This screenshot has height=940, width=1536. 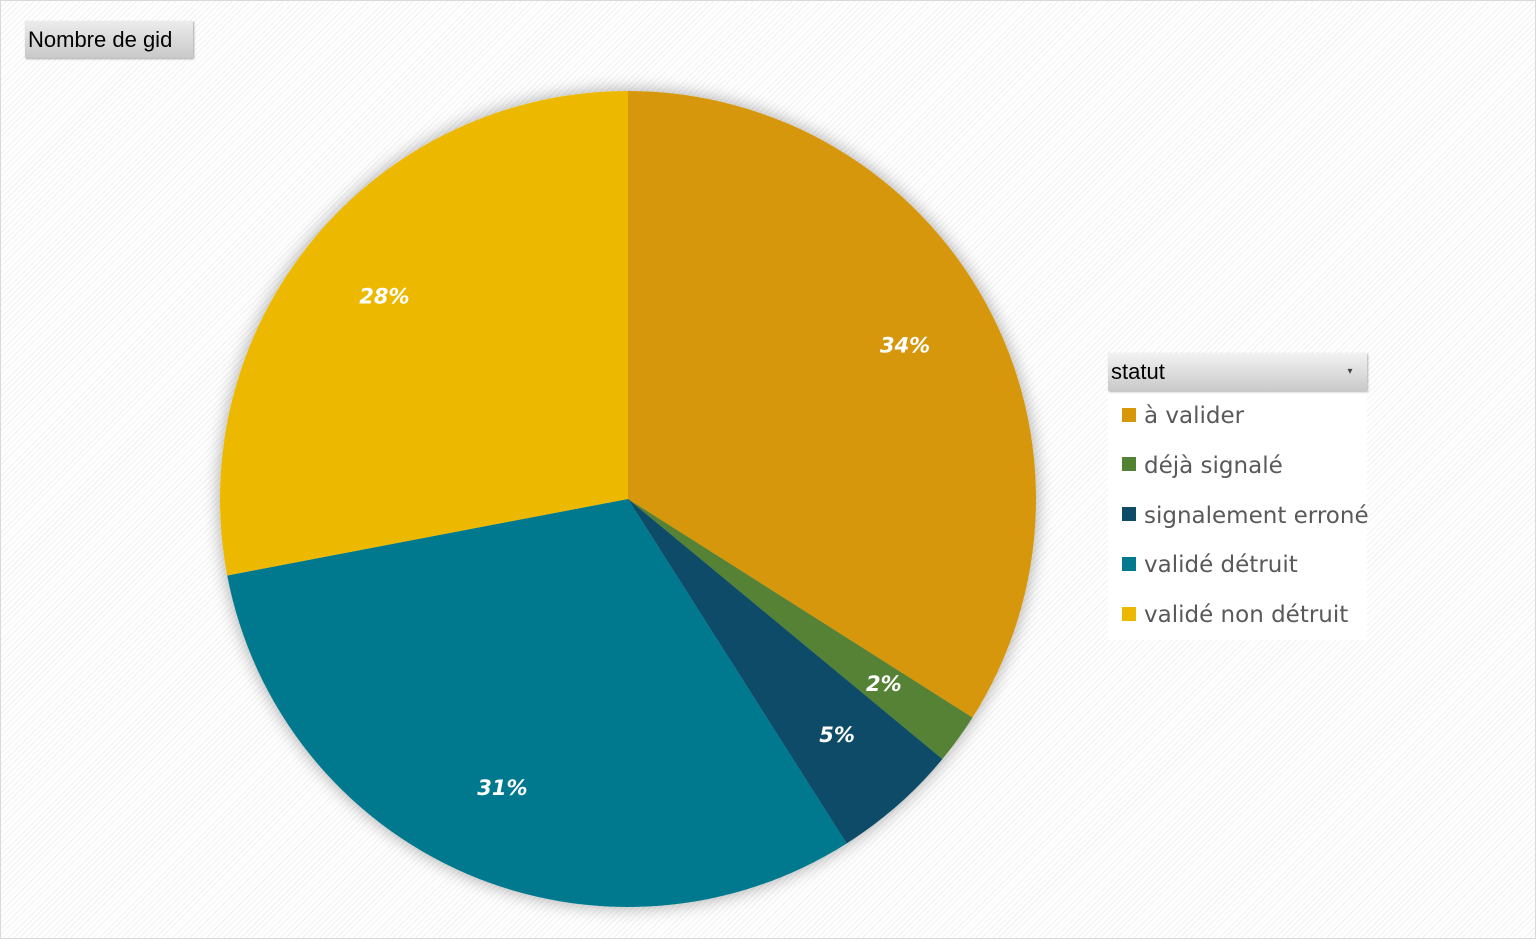 I want to click on legend-item-2: signalement erroné, so click(x=1245, y=516).